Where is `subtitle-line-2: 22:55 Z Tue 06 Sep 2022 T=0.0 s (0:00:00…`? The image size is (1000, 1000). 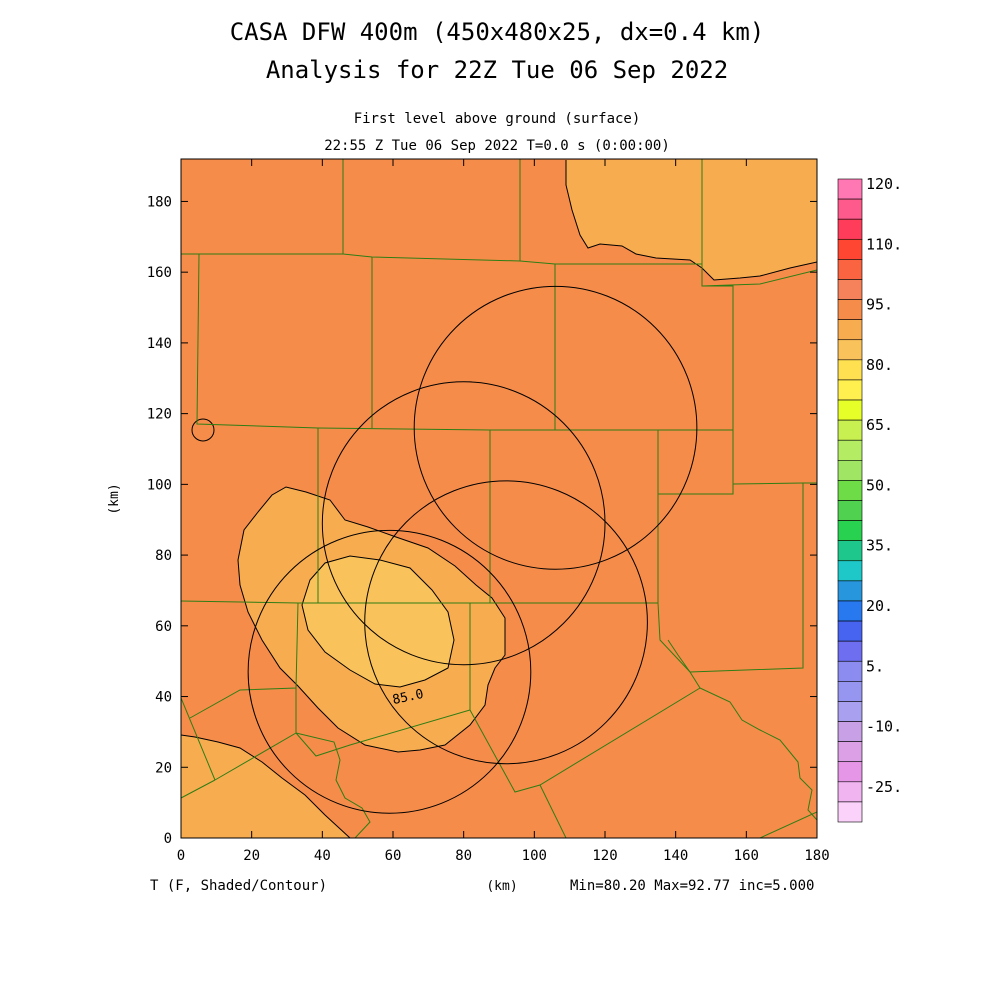
subtitle-line-2: 22:55 Z Tue 06 Sep 2022 T=0.0 s (0:00:00… is located at coordinates (497, 146).